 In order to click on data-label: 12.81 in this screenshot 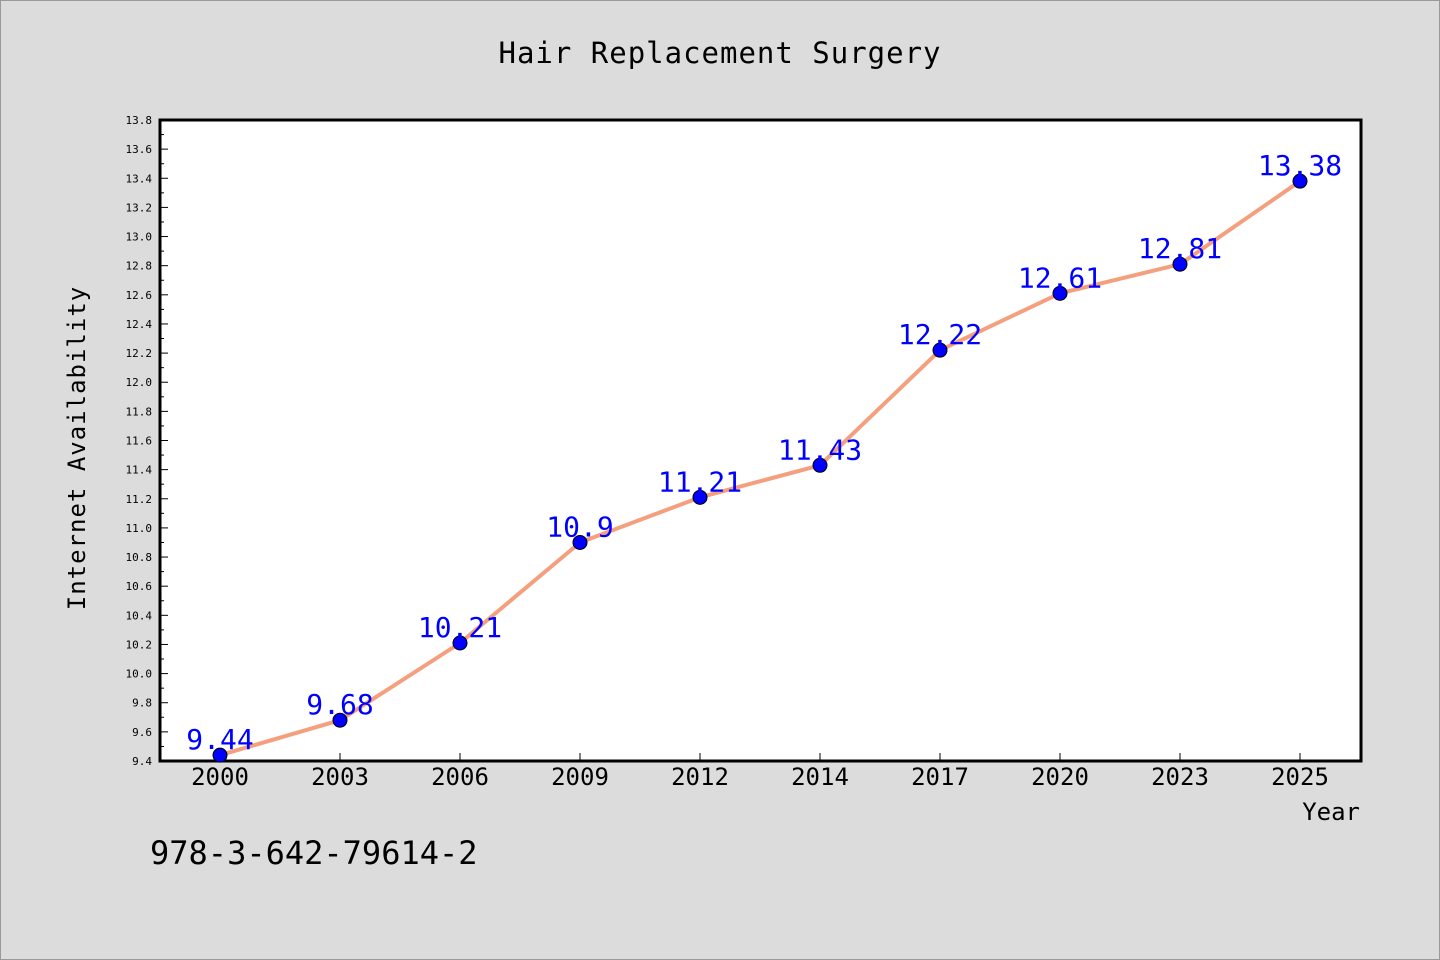, I will do `click(1180, 248)`.